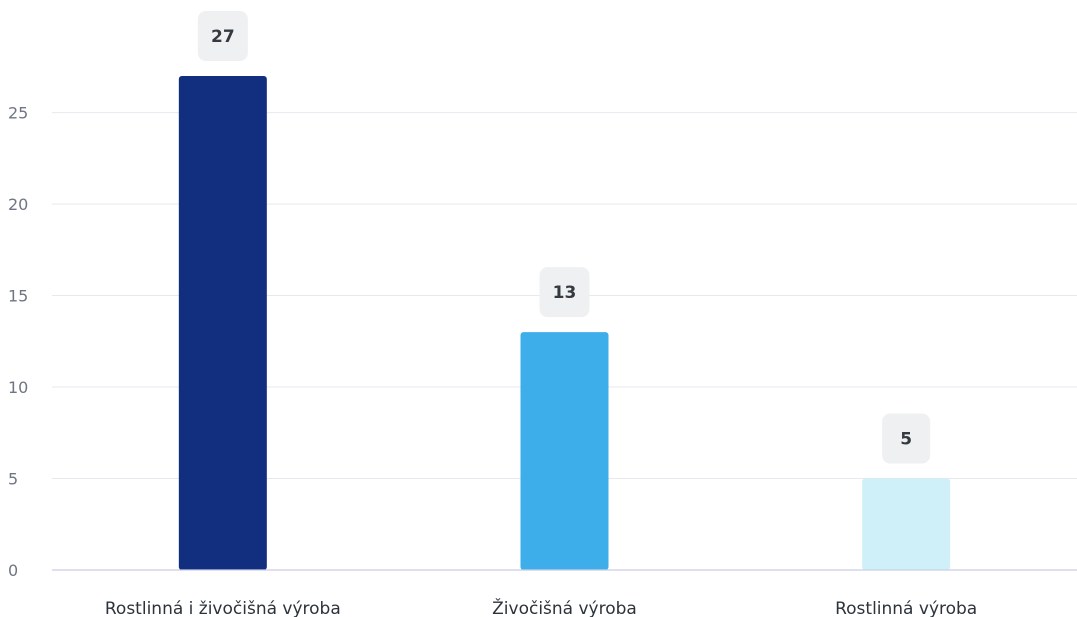 This screenshot has height=617, width=1077. What do you see at coordinates (13, 479) in the screenshot?
I see `y-tick-5: 5` at bounding box center [13, 479].